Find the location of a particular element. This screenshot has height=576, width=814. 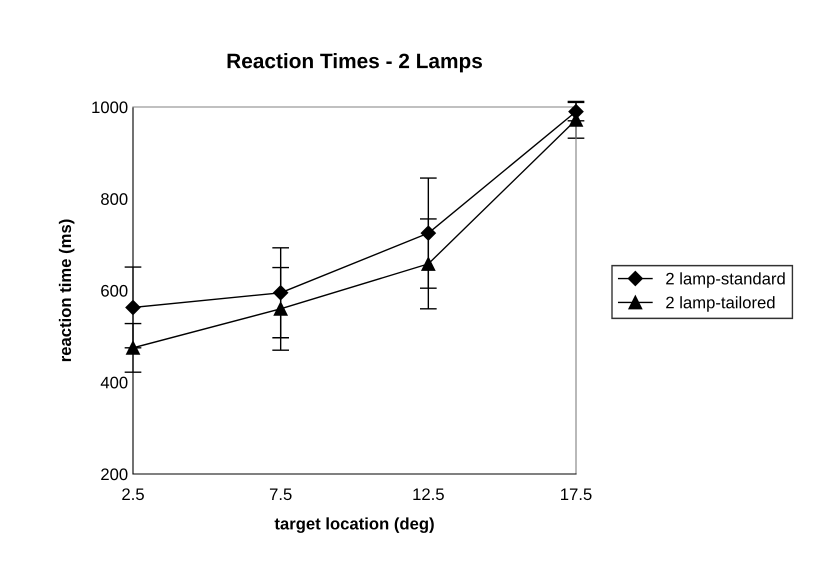

x-tick-label: 17.5 is located at coordinates (576, 494).